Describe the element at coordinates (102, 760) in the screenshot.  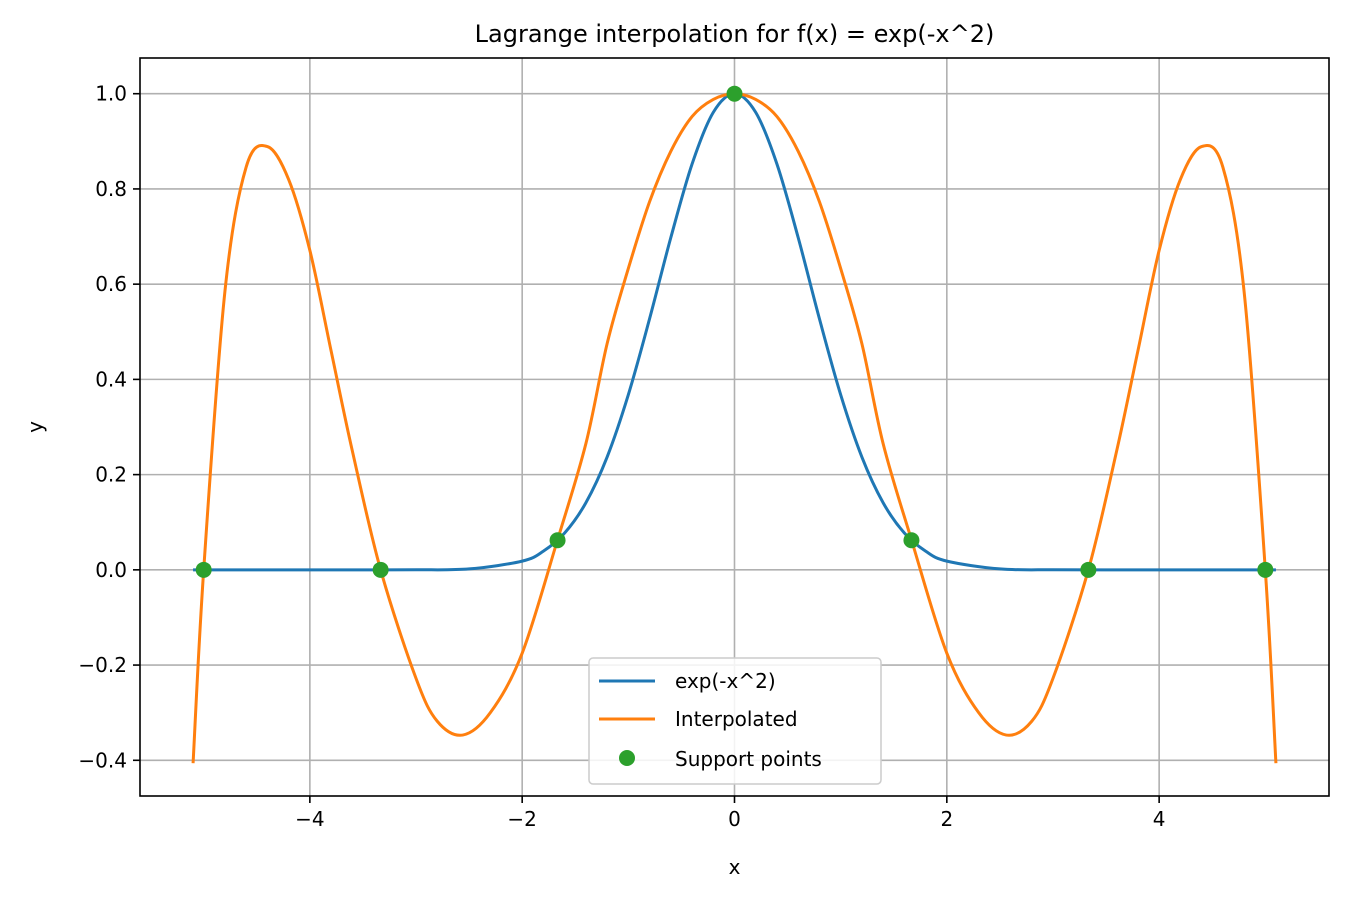
I see `y-tick-label: −0.4` at that location.